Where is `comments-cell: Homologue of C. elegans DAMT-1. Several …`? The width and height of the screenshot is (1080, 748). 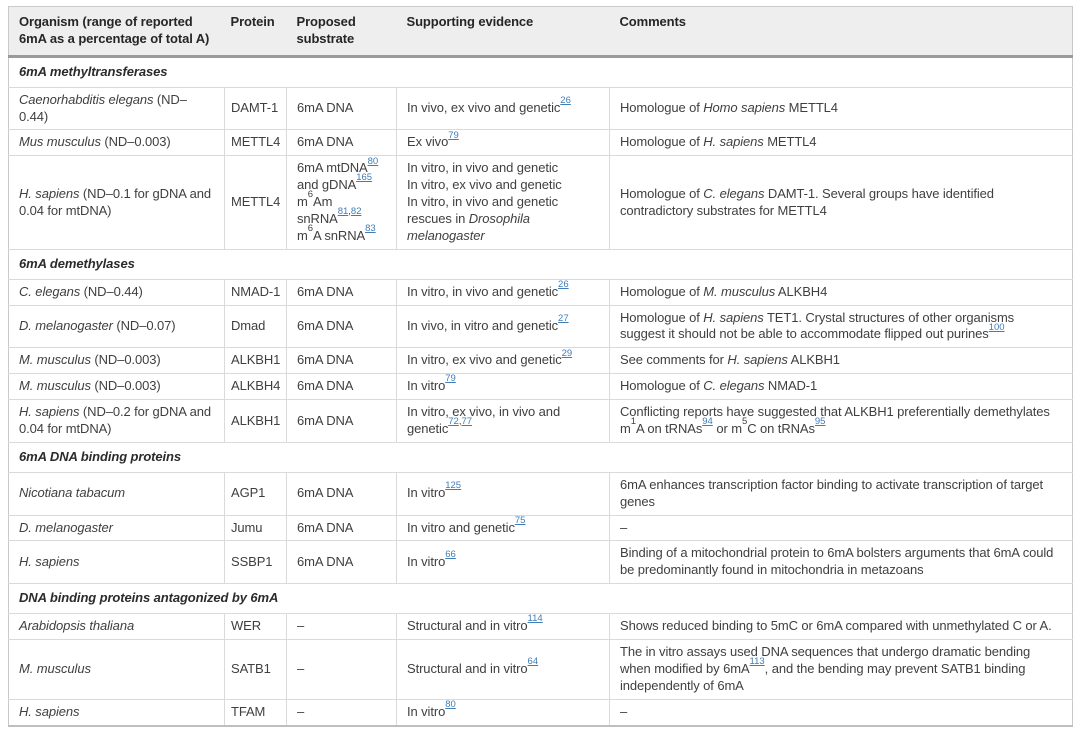 comments-cell: Homologue of C. elegans DAMT-1. Several … is located at coordinates (841, 202).